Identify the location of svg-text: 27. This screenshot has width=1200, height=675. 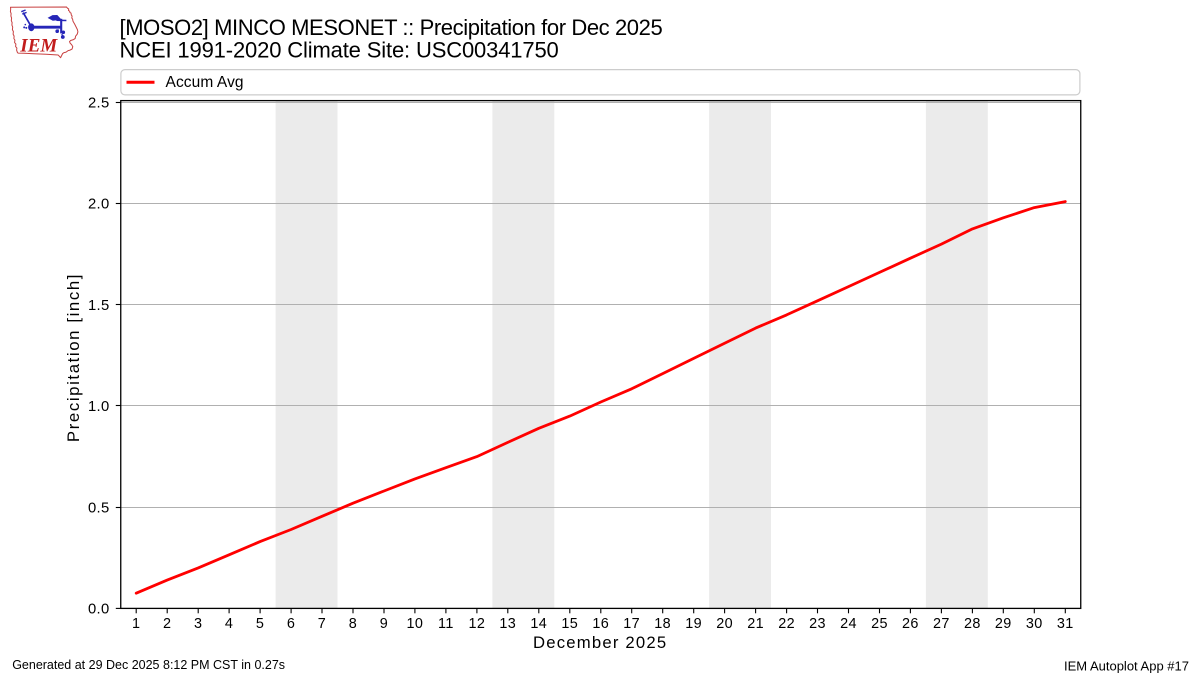
(941, 624).